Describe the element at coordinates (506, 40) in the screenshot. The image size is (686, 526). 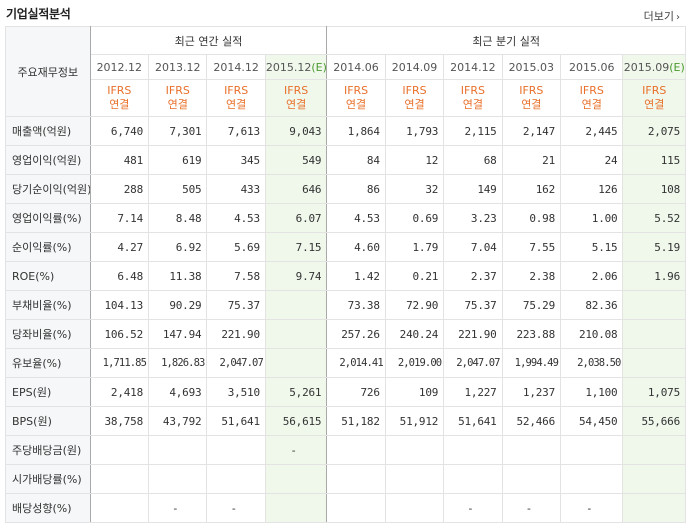
I see `quarter-group-header: 최근 분기 실적` at that location.